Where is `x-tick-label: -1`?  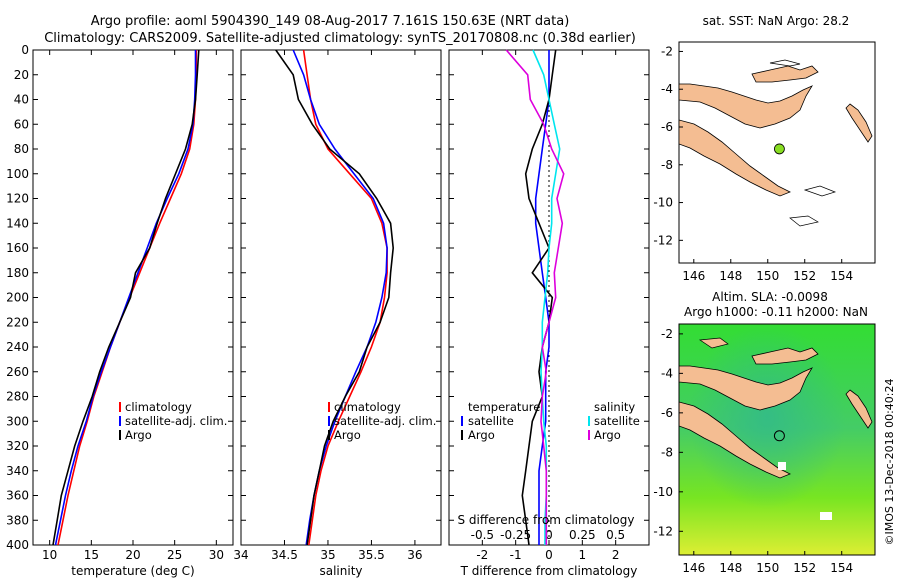 x-tick-label: -1 is located at coordinates (516, 555).